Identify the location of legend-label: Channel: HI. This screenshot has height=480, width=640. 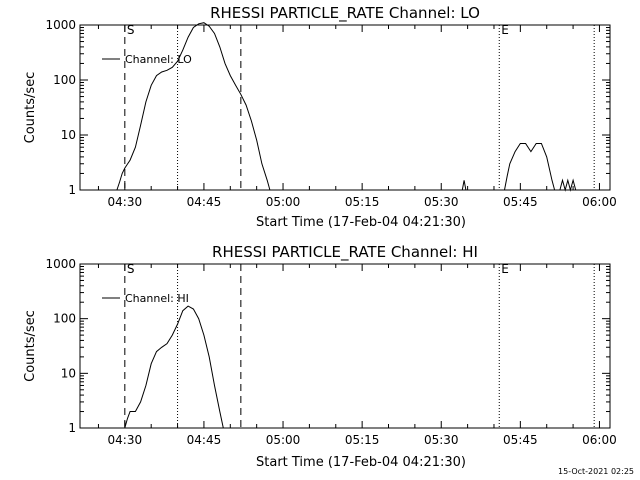
(157, 298).